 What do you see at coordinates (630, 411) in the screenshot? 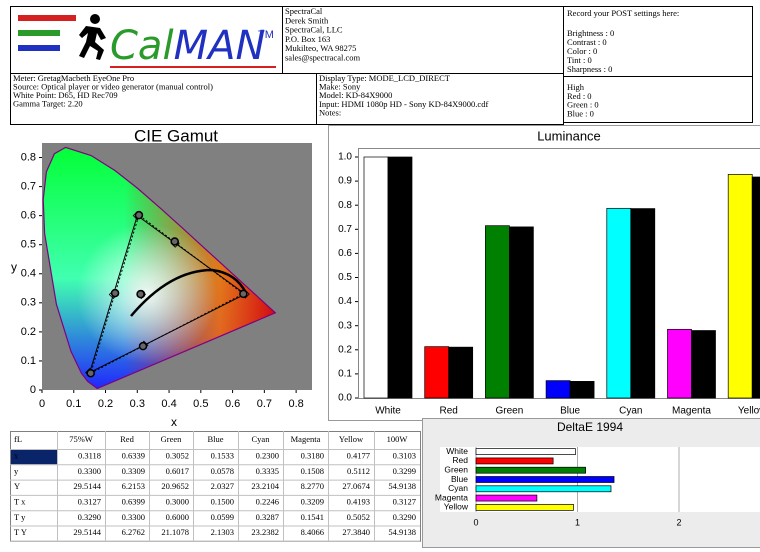
I see `x-tick-label: Cyan` at bounding box center [630, 411].